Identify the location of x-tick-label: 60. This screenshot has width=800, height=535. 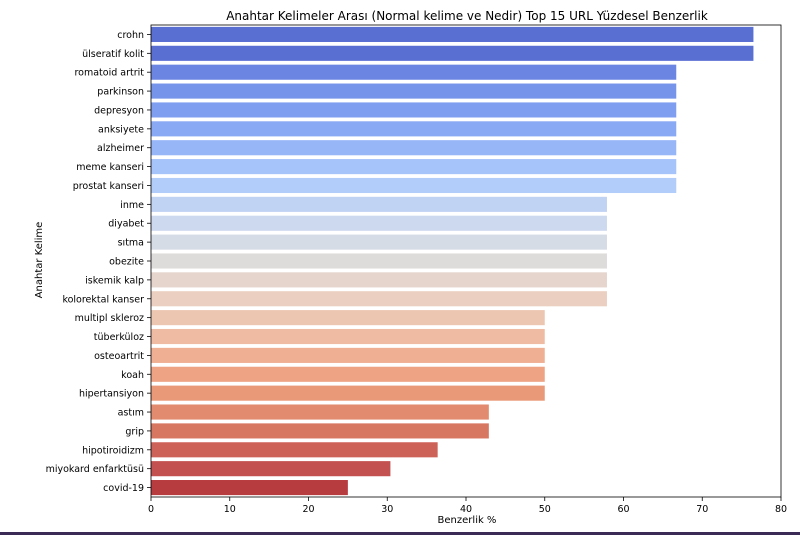
(623, 509).